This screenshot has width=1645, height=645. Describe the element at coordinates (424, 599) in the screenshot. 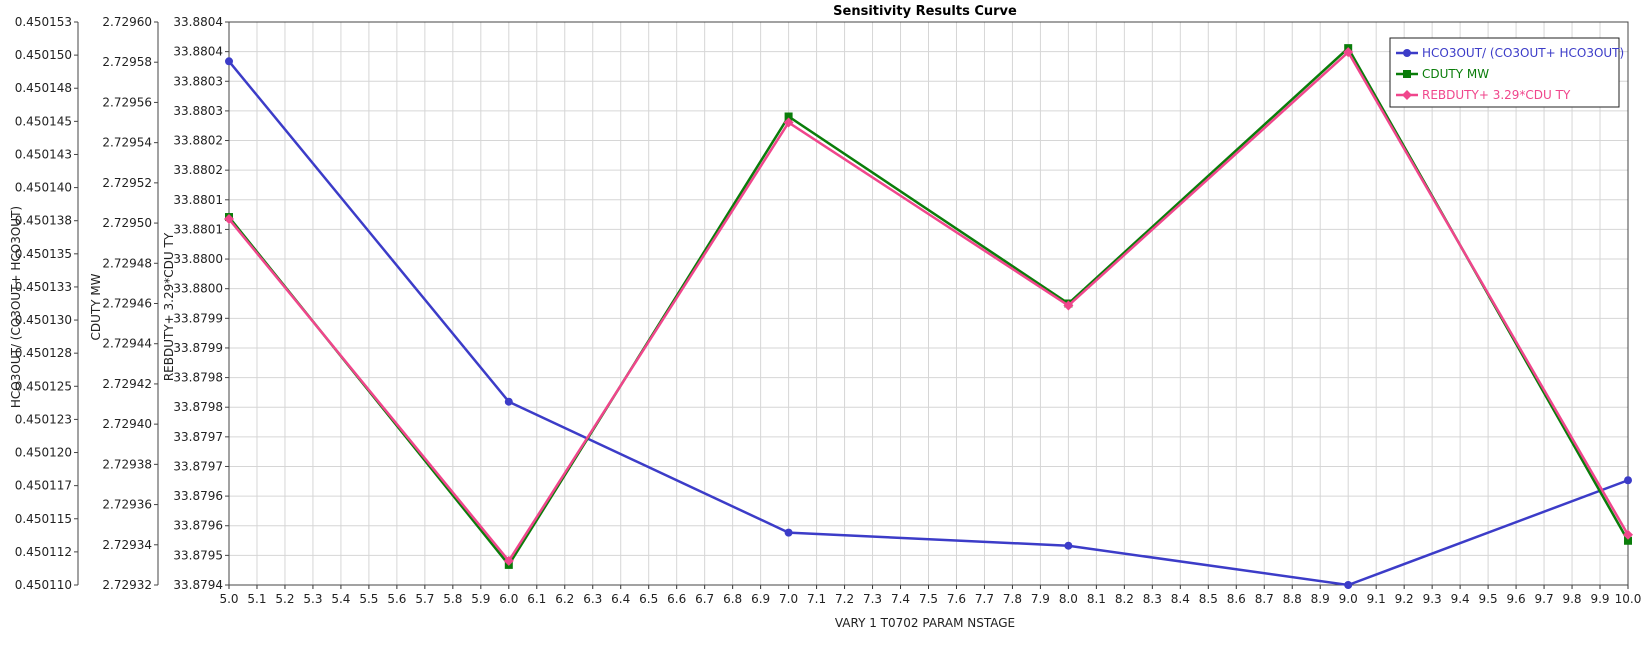

I see `x-tick-label: 5.7` at that location.